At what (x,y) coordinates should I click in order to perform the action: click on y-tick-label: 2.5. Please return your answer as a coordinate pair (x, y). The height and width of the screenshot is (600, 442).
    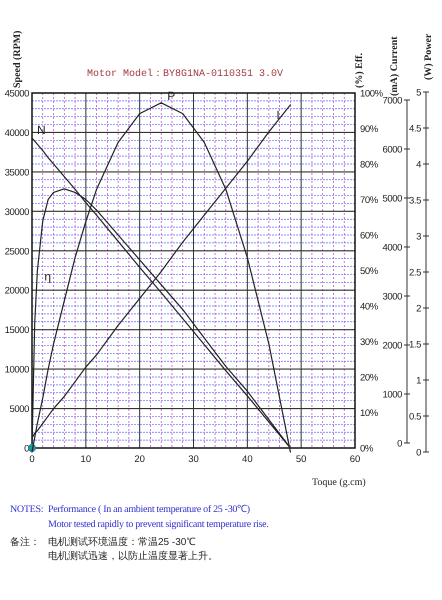
    Looking at the image, I should click on (415, 273).